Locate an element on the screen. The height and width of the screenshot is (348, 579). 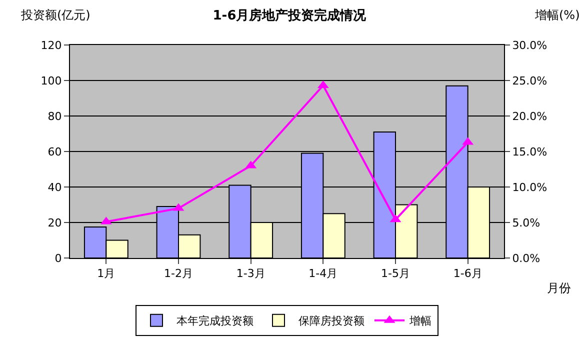
legend-label: 本年完成投资额 is located at coordinates (215, 321).